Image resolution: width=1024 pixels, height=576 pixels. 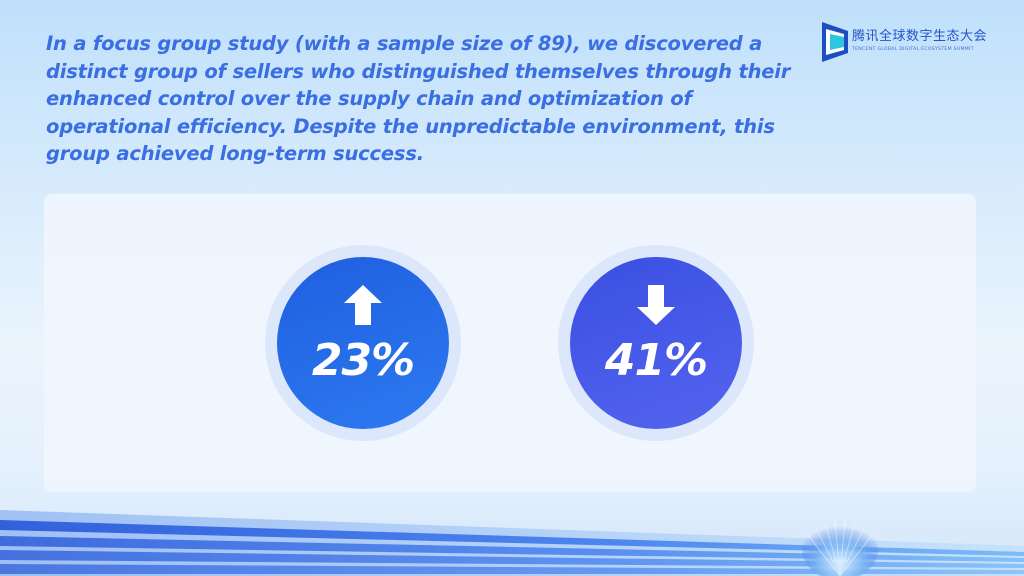 I want to click on decorative-bottom-band, so click(x=512, y=543).